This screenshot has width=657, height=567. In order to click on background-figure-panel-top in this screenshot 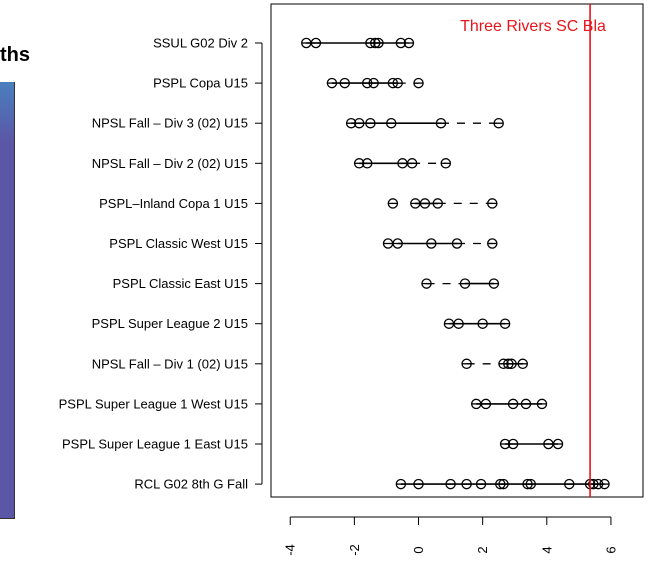, I will do `click(7, 112)`.